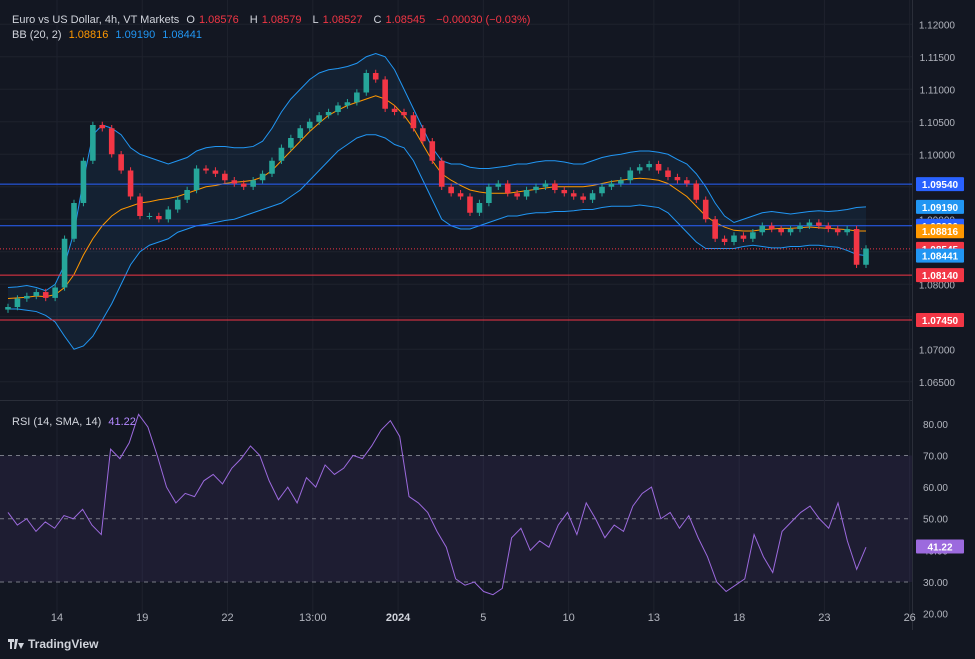  Describe the element at coordinates (935, 520) in the screenshot. I see `rsi-tick-label: 50.00` at that location.